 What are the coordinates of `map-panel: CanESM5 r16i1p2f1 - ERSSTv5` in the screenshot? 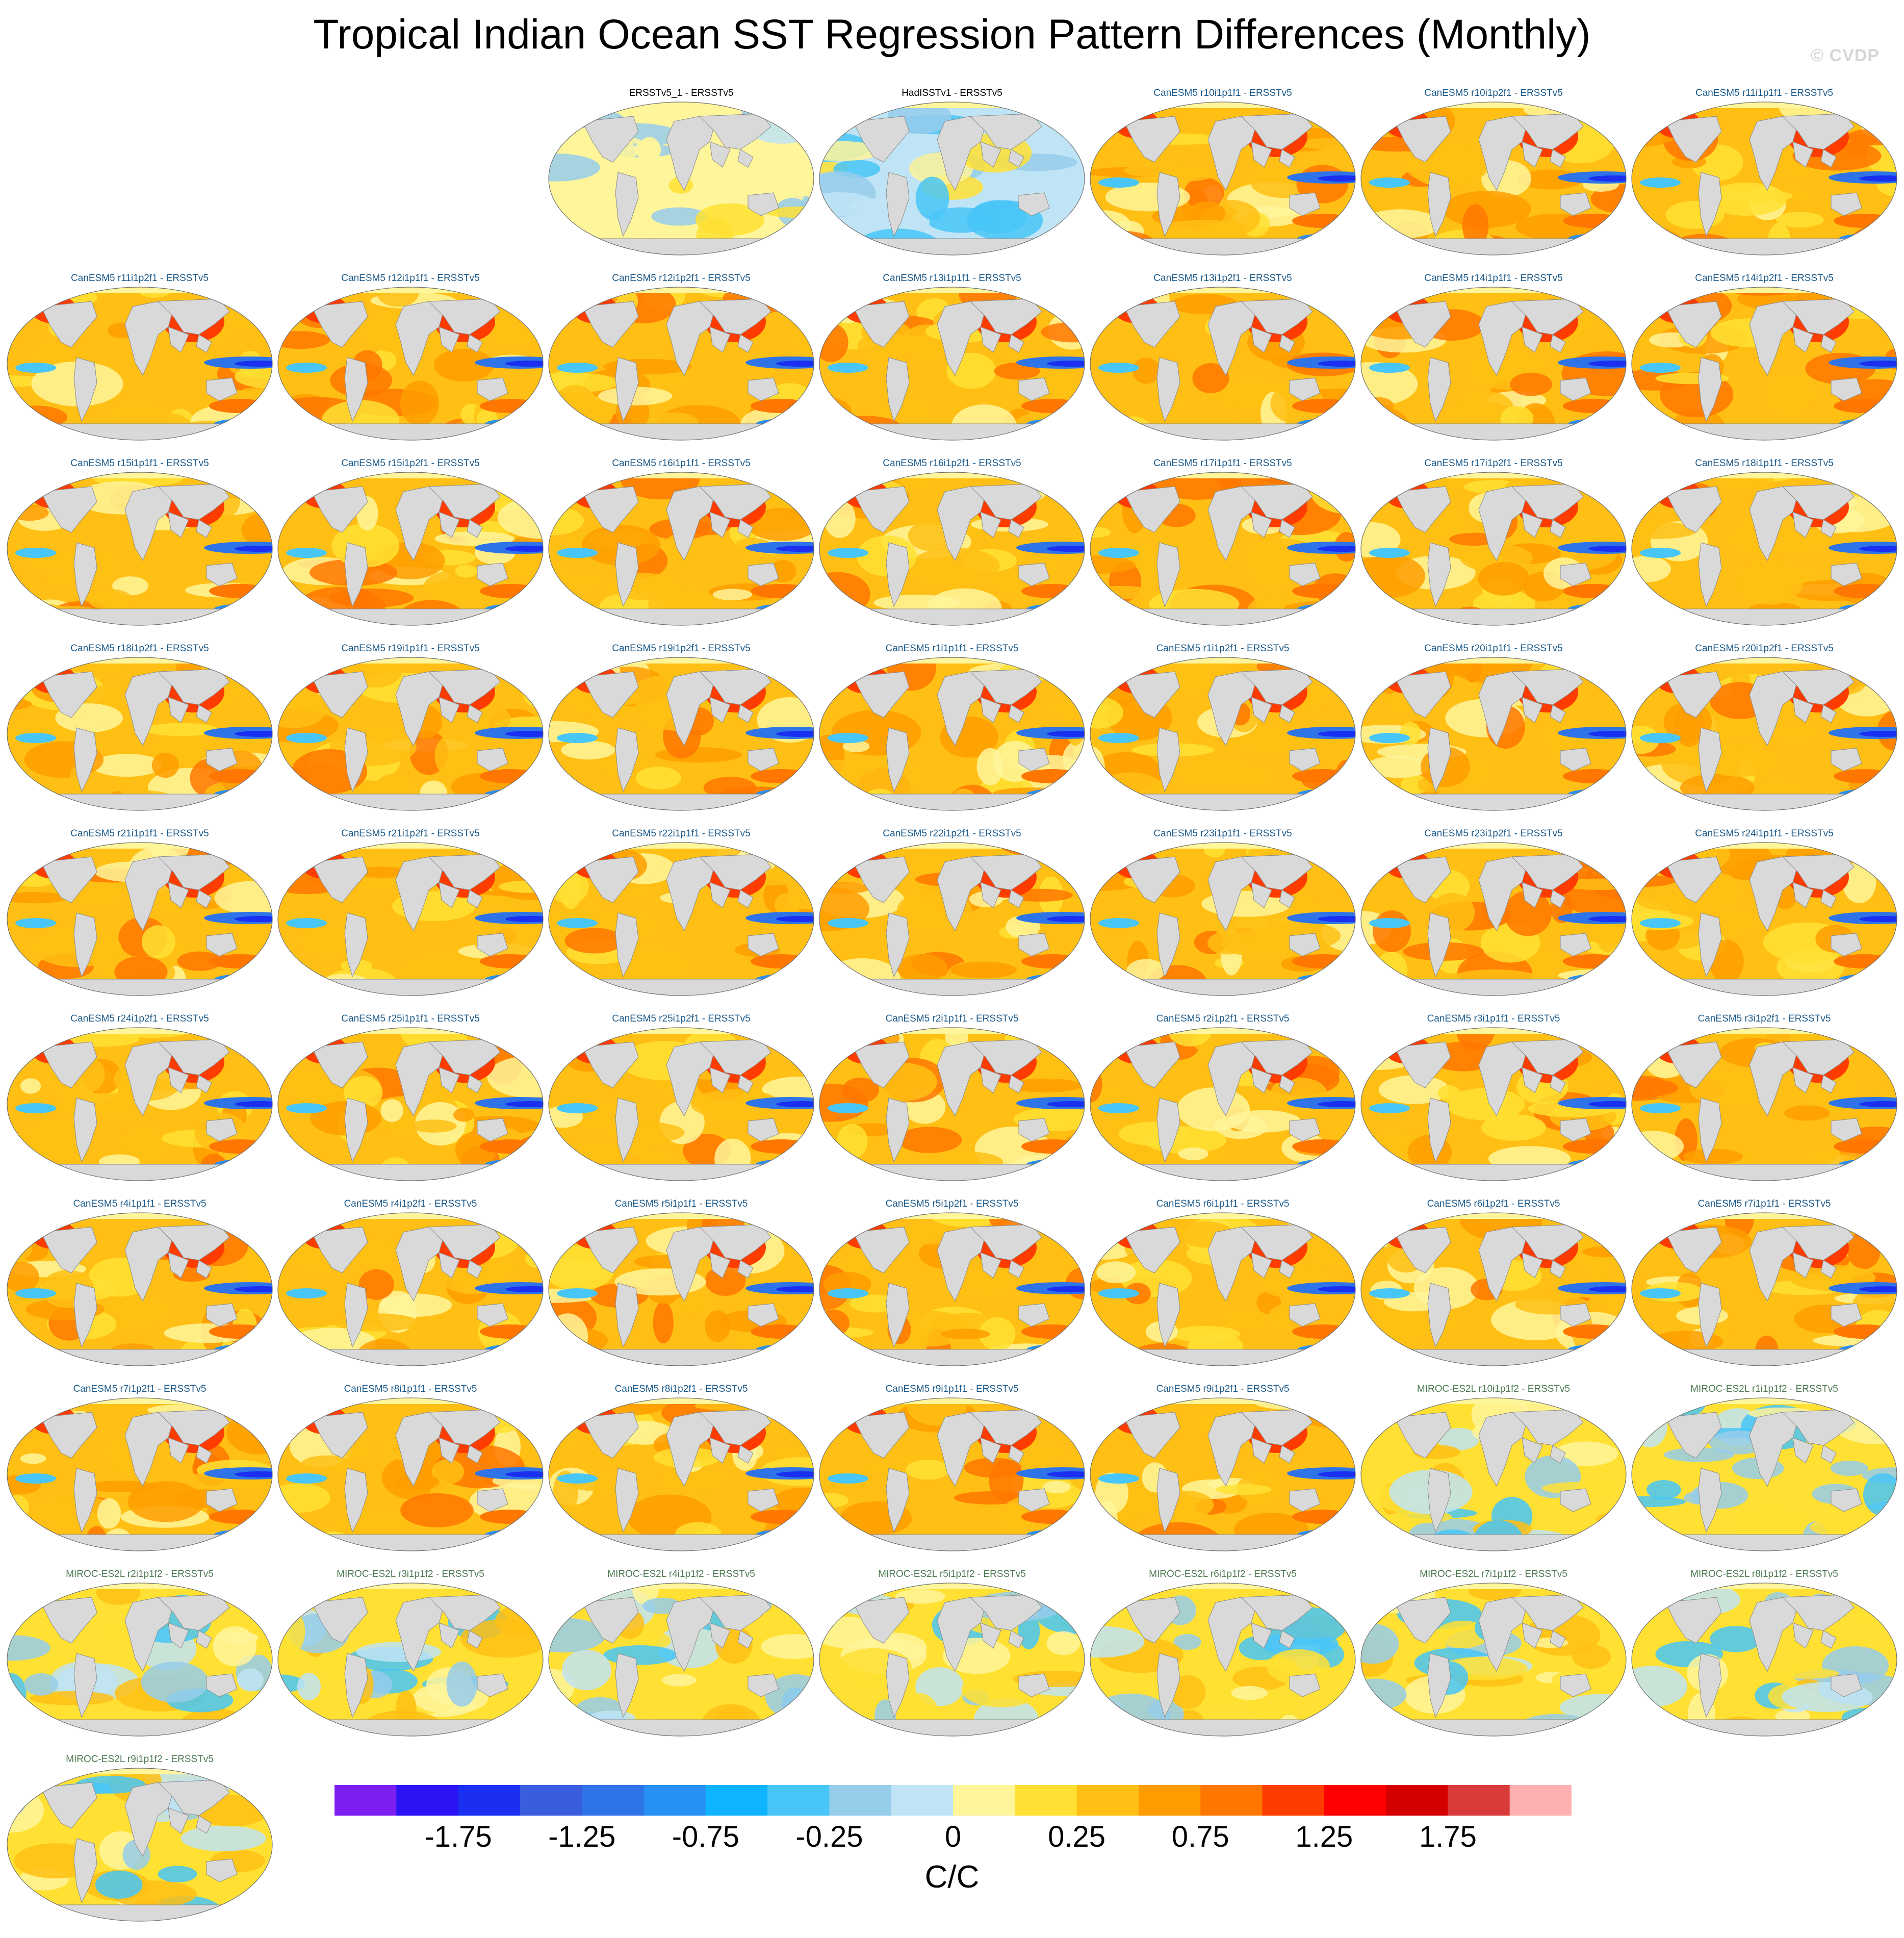 It's located at (952, 549).